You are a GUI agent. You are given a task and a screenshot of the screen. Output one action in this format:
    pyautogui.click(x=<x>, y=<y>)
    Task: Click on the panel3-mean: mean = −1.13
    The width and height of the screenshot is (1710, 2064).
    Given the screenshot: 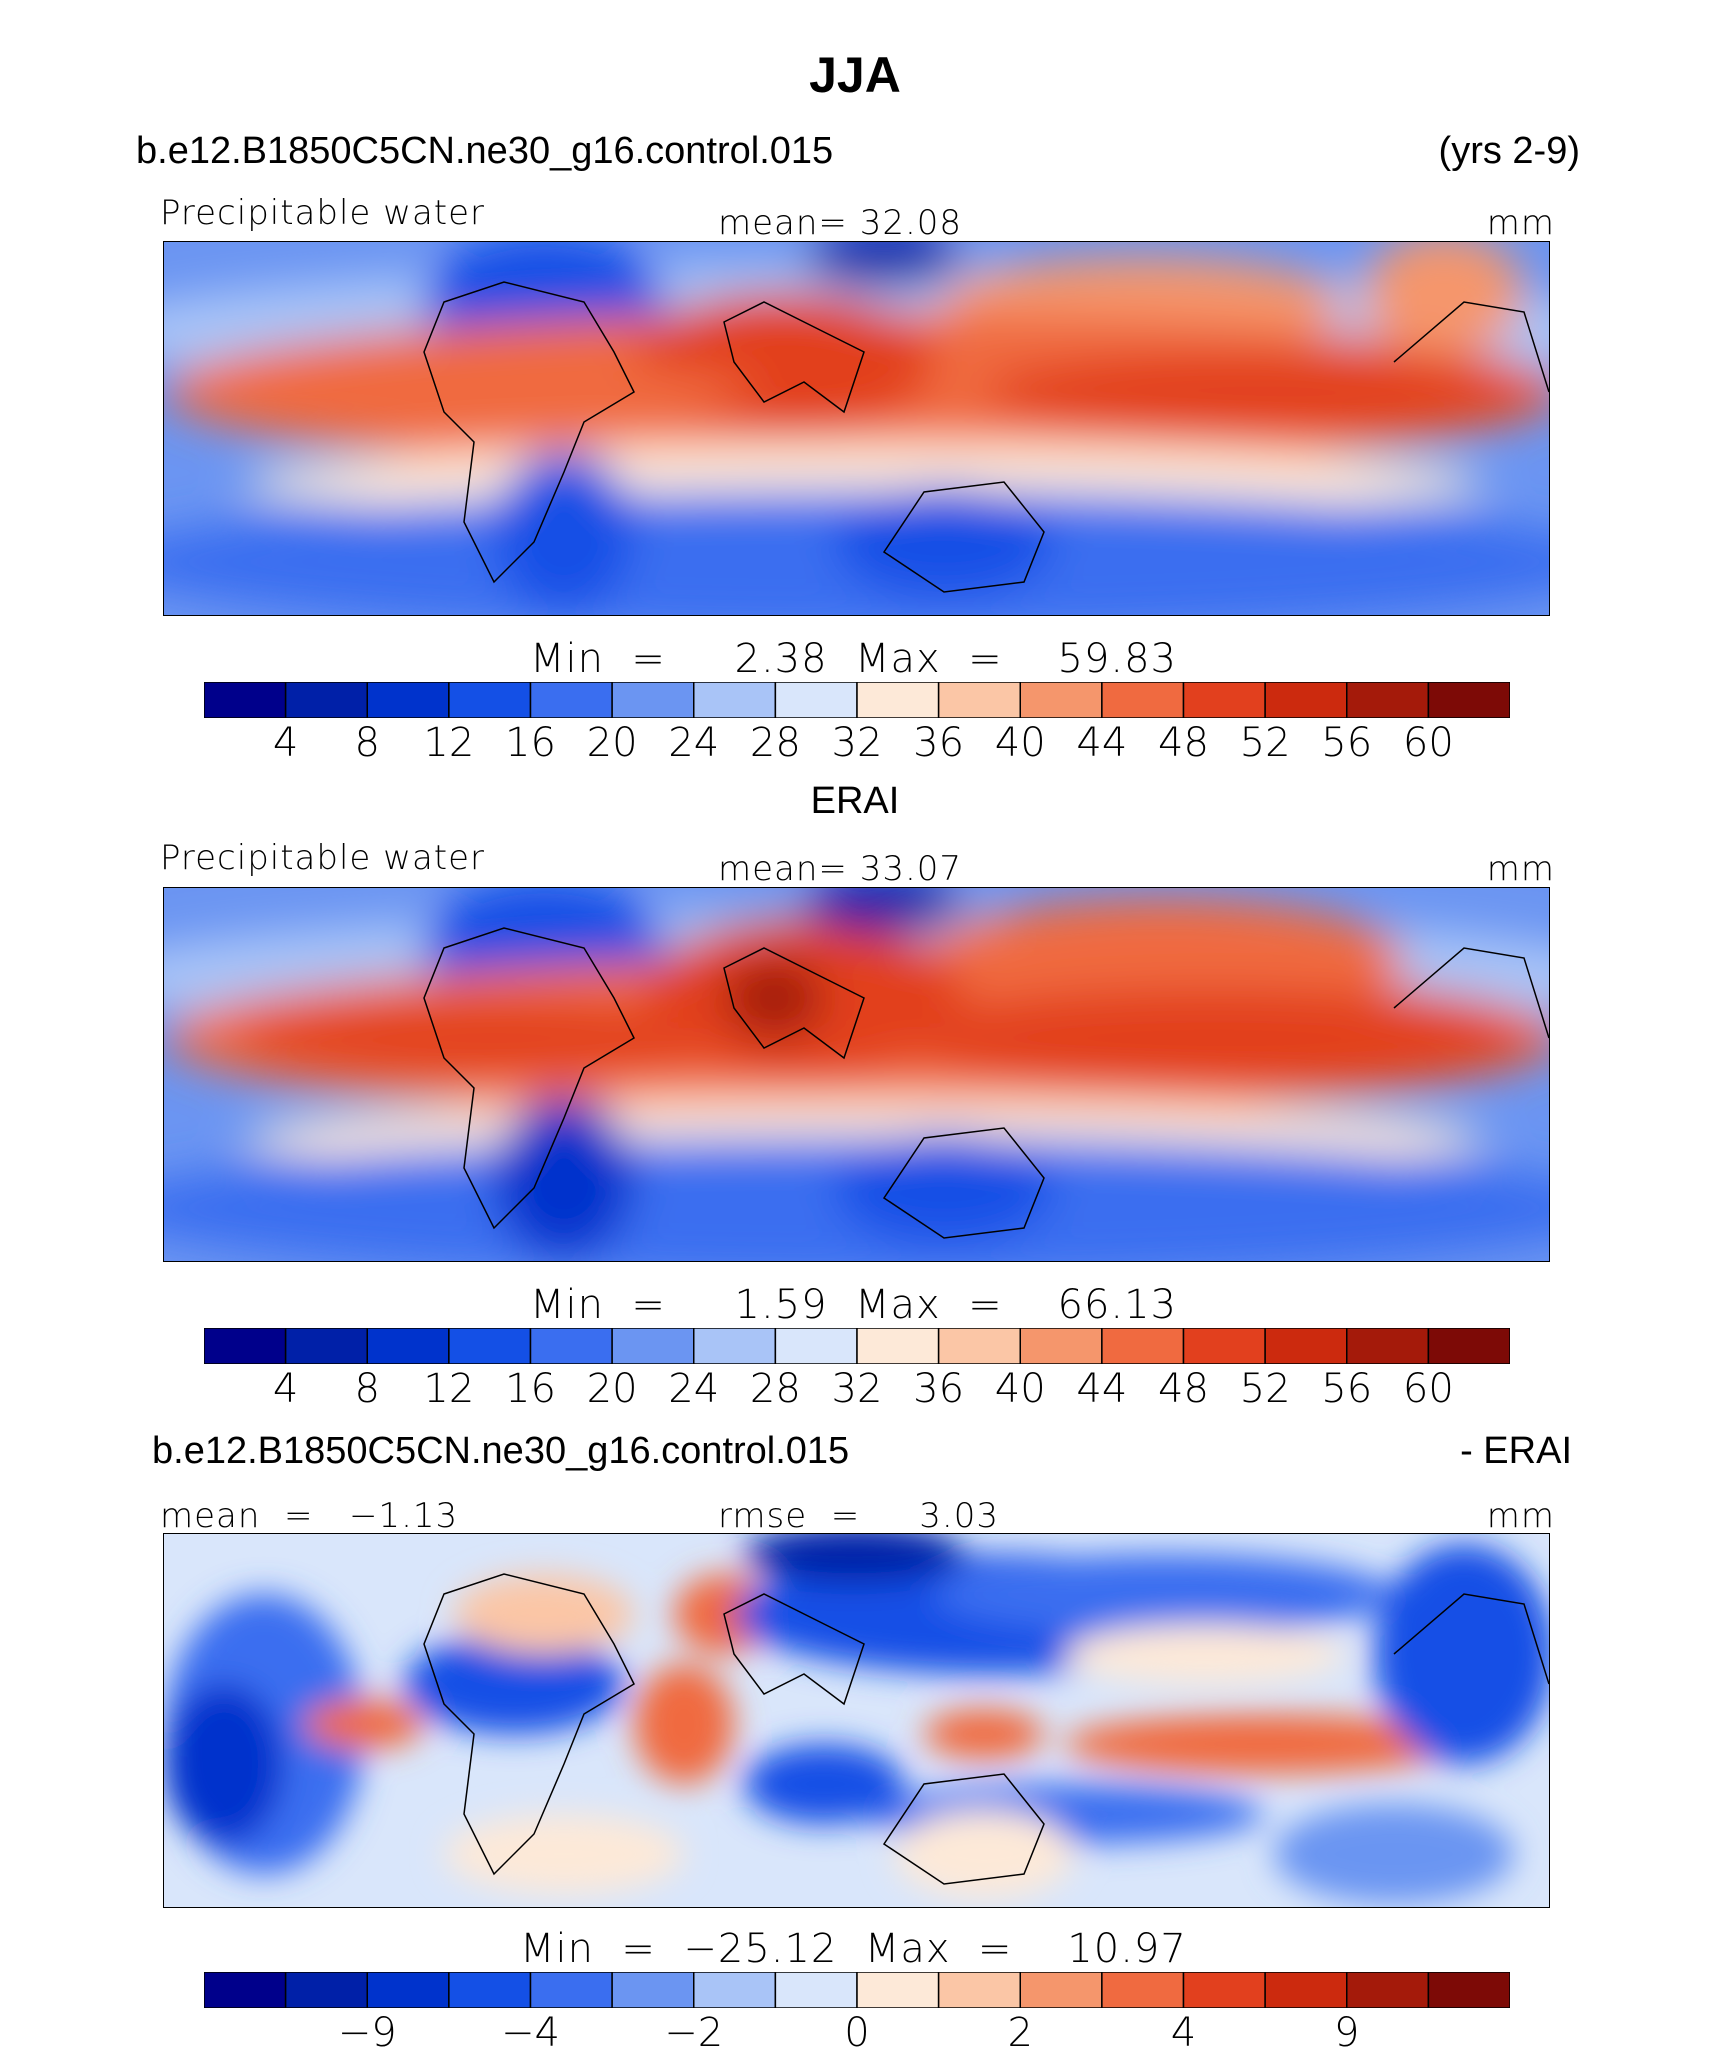 What is the action you would take?
    pyautogui.click(x=309, y=1516)
    